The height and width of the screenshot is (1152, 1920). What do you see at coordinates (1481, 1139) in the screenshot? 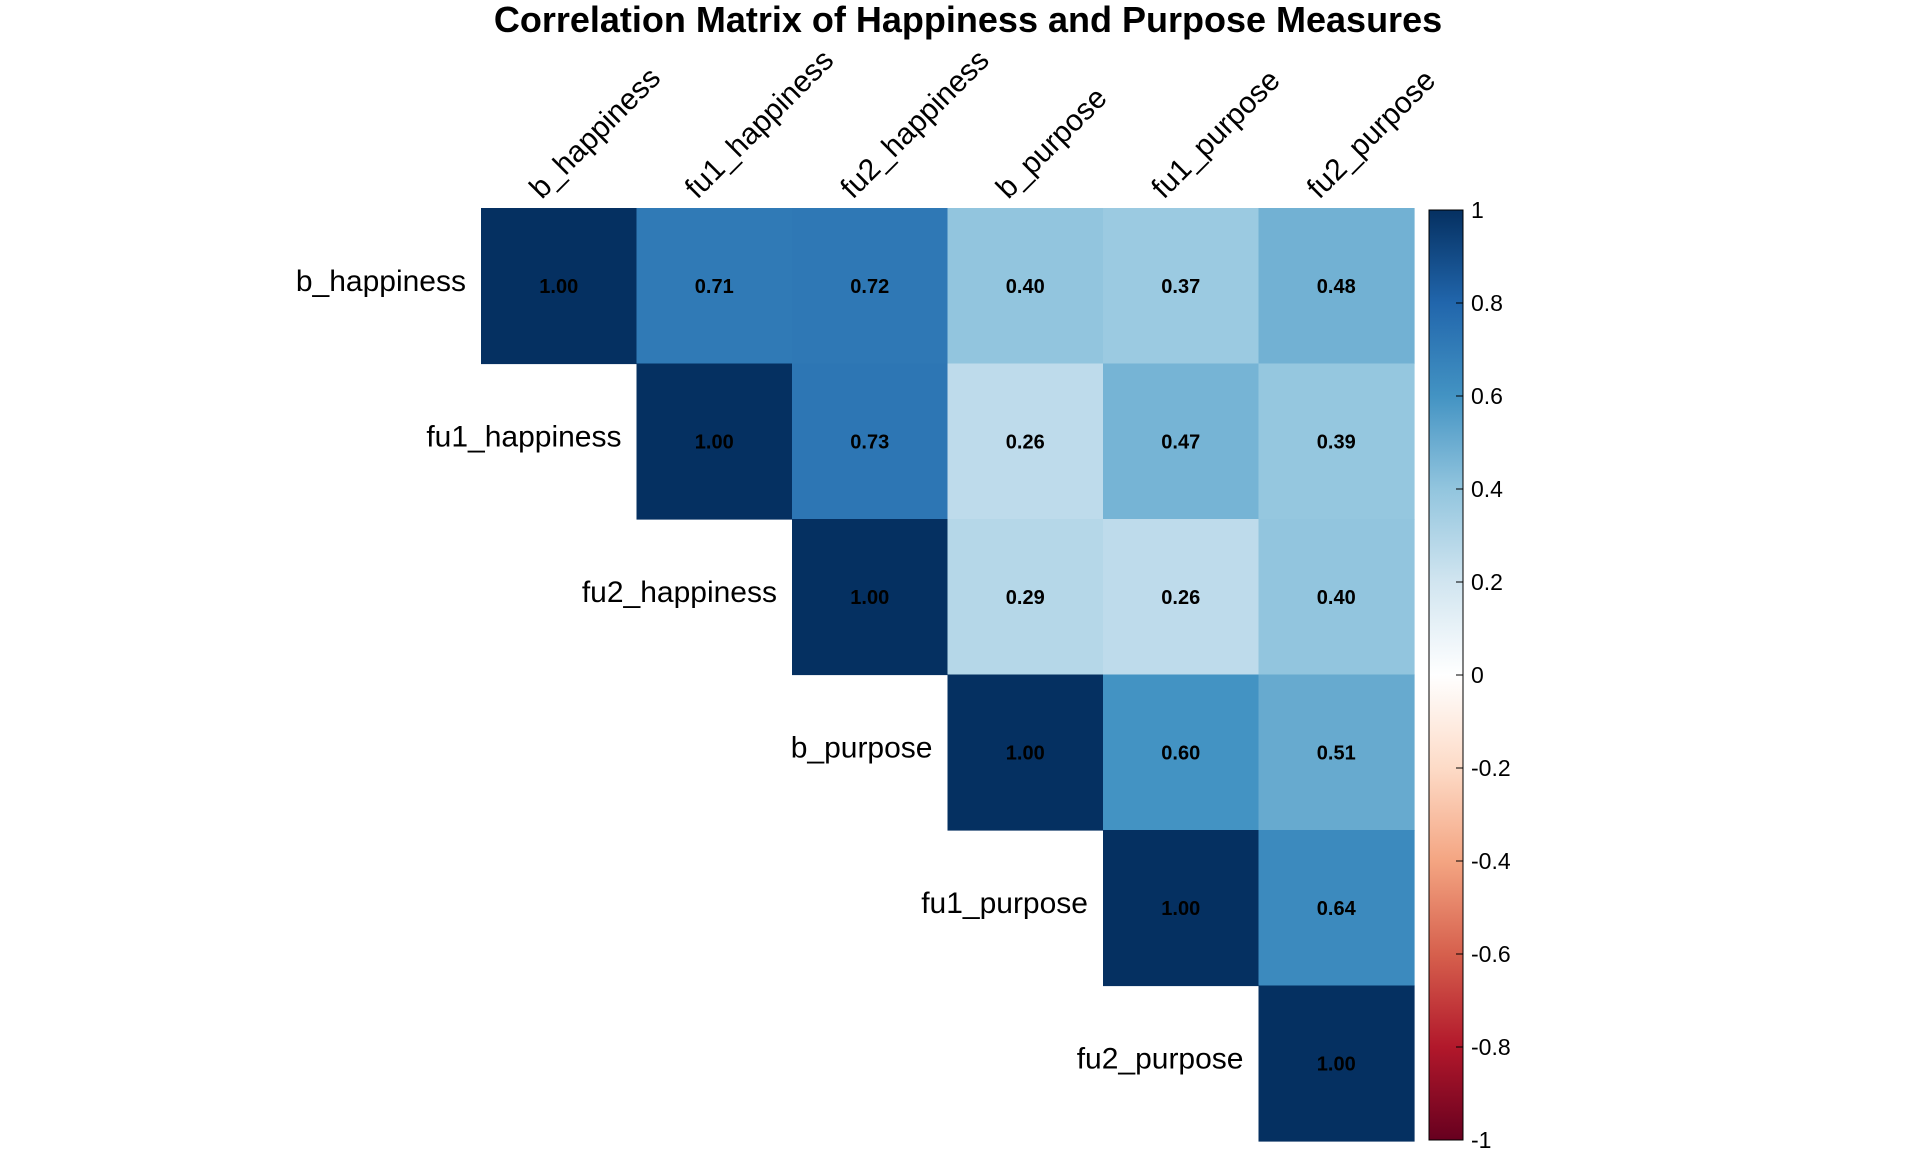
I see `colorbar-tick-label: -1` at bounding box center [1481, 1139].